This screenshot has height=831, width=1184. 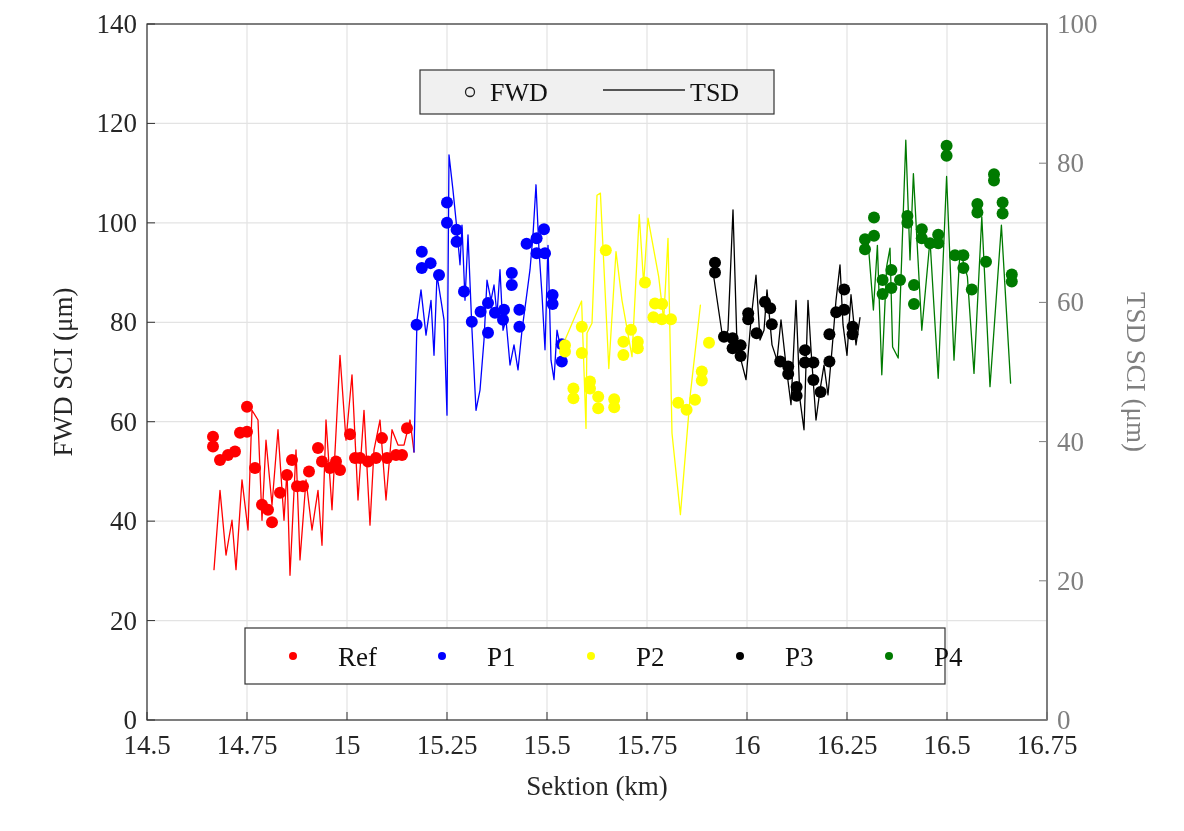 What do you see at coordinates (597, 786) in the screenshot?
I see `x-axis-title: Sektion (km)` at bounding box center [597, 786].